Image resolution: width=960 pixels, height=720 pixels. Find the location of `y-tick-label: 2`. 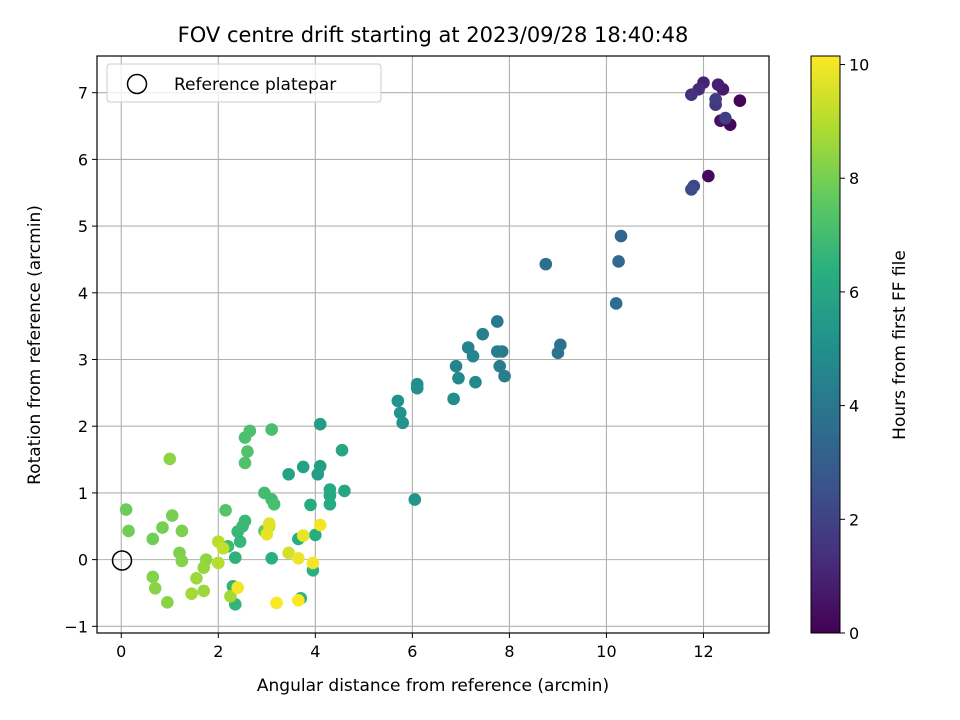

y-tick-label: 2 is located at coordinates (83, 426).